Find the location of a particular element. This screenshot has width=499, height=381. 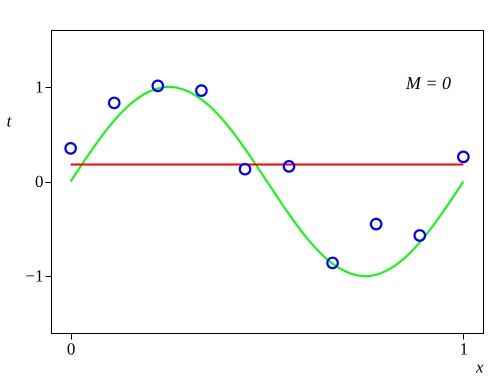

x-axis-title: x is located at coordinates (479, 367).